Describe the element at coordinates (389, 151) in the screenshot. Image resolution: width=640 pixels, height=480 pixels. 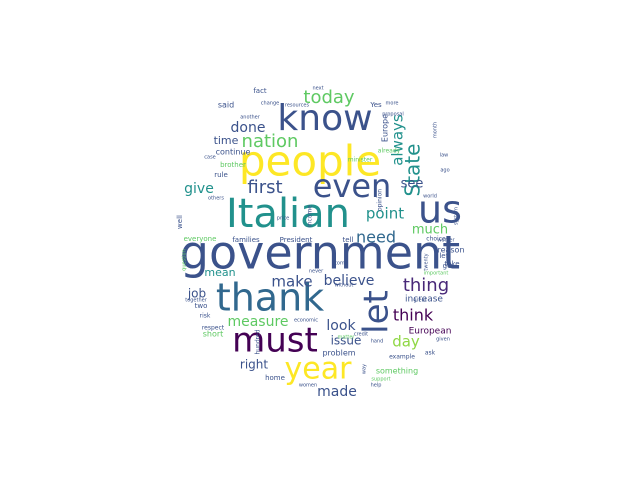
I see `word-already: already` at that location.